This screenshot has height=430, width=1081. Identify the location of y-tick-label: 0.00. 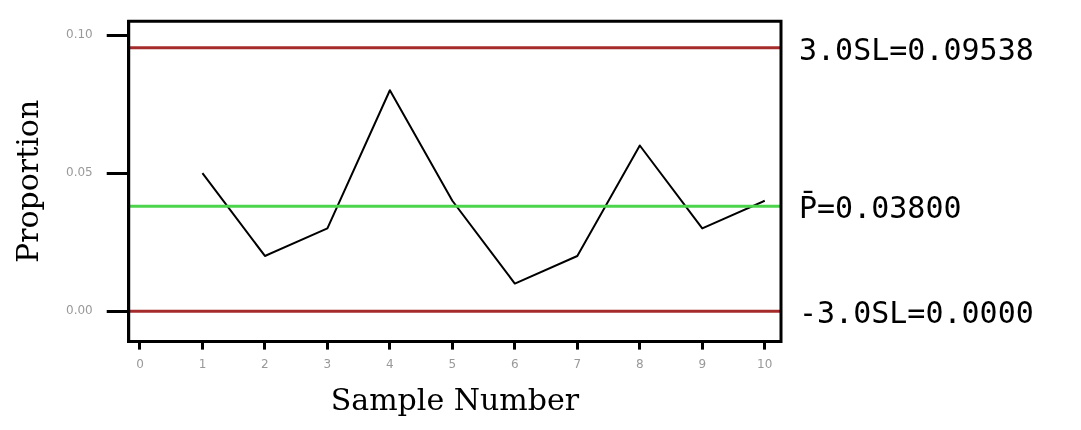
(79, 310).